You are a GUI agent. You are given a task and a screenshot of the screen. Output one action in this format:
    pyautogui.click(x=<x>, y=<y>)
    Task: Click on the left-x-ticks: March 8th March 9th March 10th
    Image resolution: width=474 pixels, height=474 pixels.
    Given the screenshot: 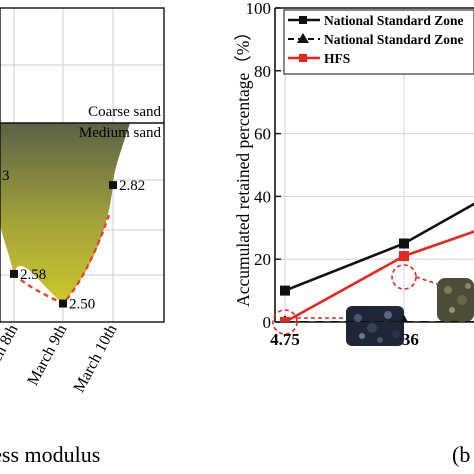 What is the action you would take?
    pyautogui.click(x=60, y=358)
    